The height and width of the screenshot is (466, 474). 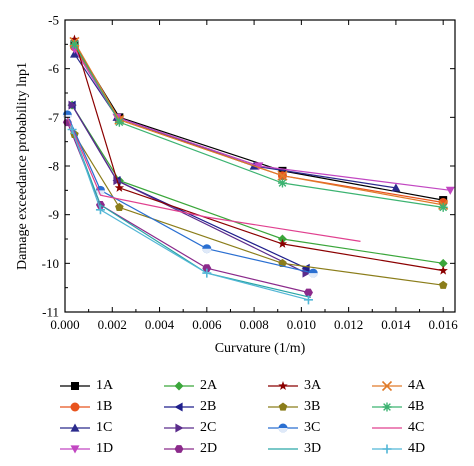 I want to click on legend-label: 1B, so click(x=104, y=406).